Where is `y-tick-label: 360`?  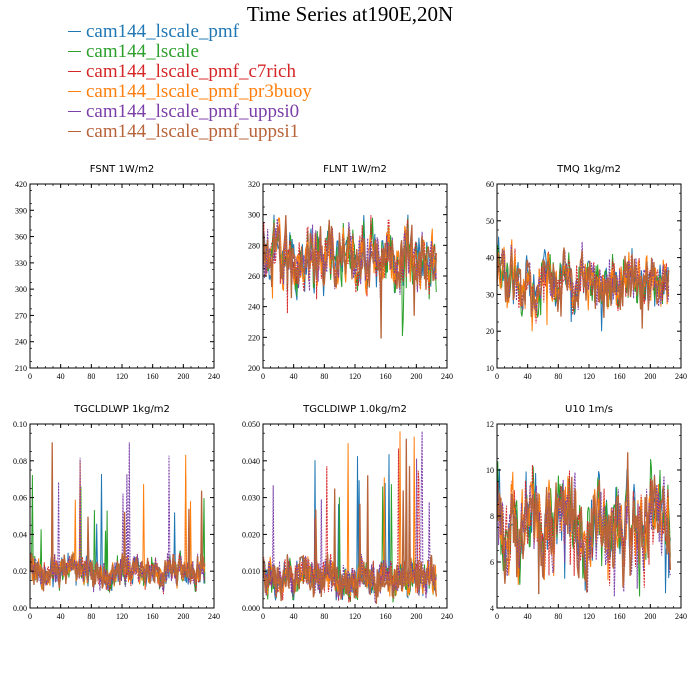
y-tick-label: 360 is located at coordinates (21, 237).